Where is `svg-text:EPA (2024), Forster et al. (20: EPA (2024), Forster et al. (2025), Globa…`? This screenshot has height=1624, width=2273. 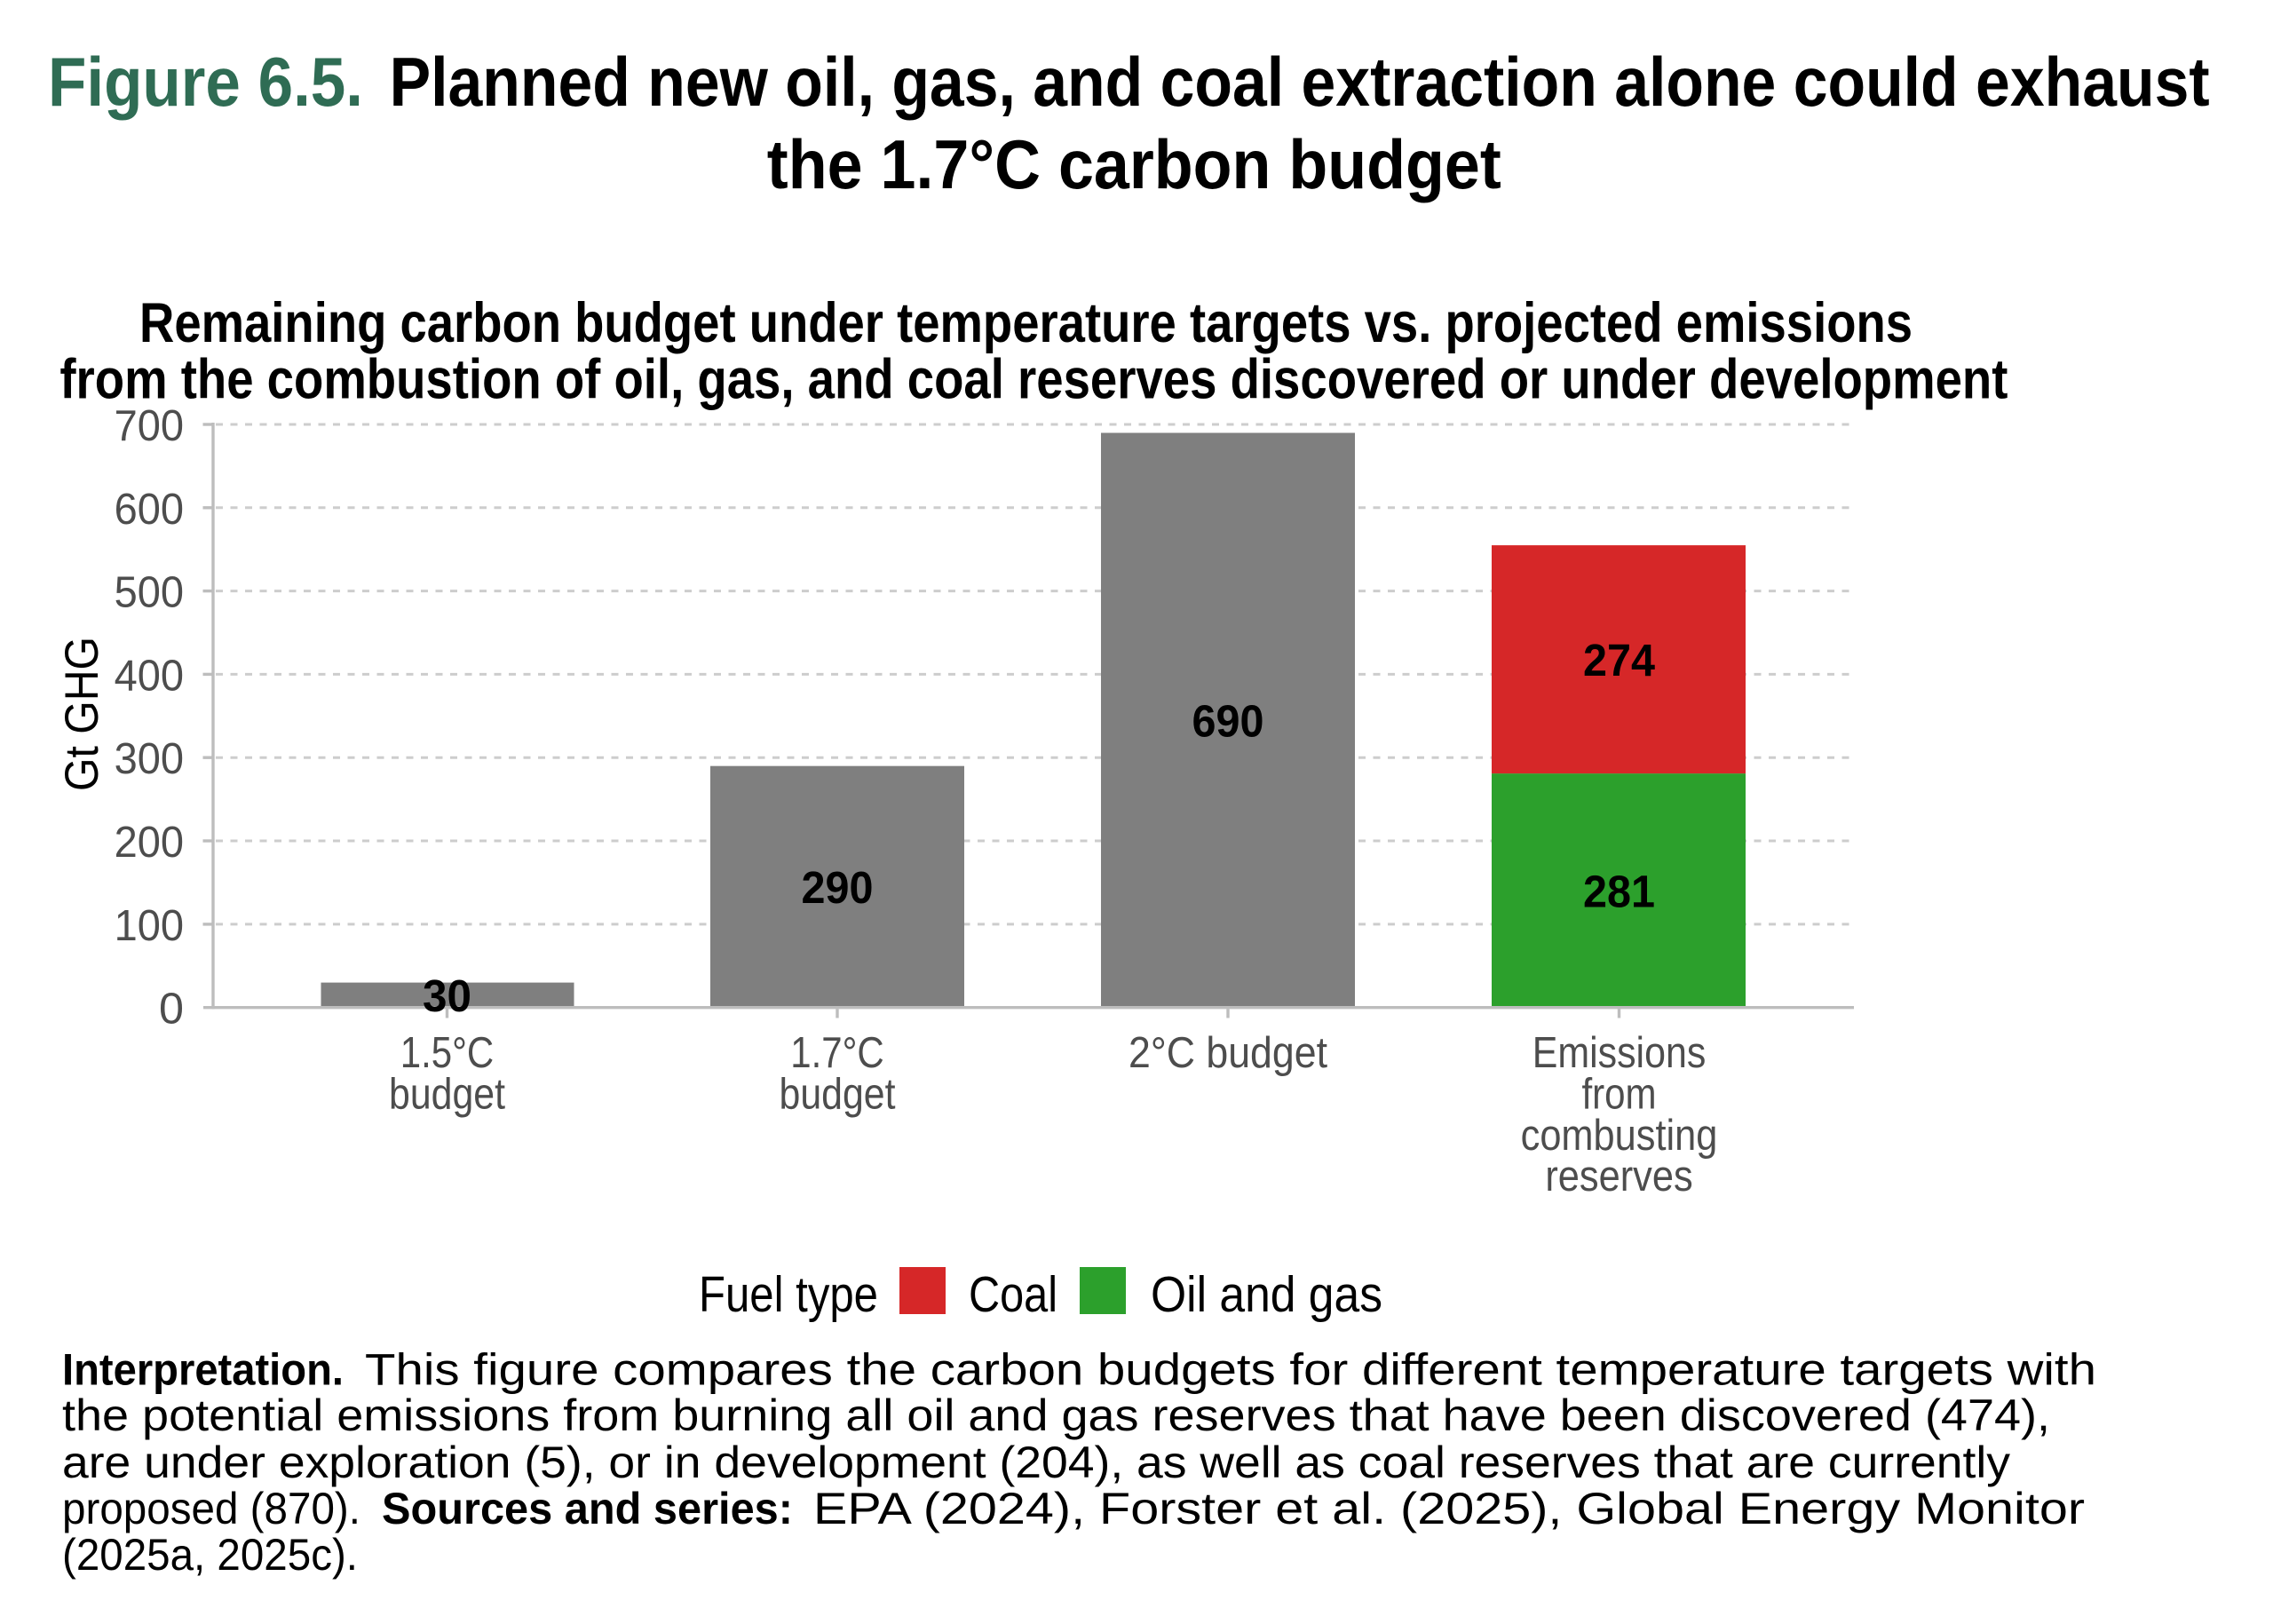
svg-text:EPA (2024), Forster et al. (20: EPA (2024), Forster et al. (2025), Globa… is located at coordinates (1449, 1508).